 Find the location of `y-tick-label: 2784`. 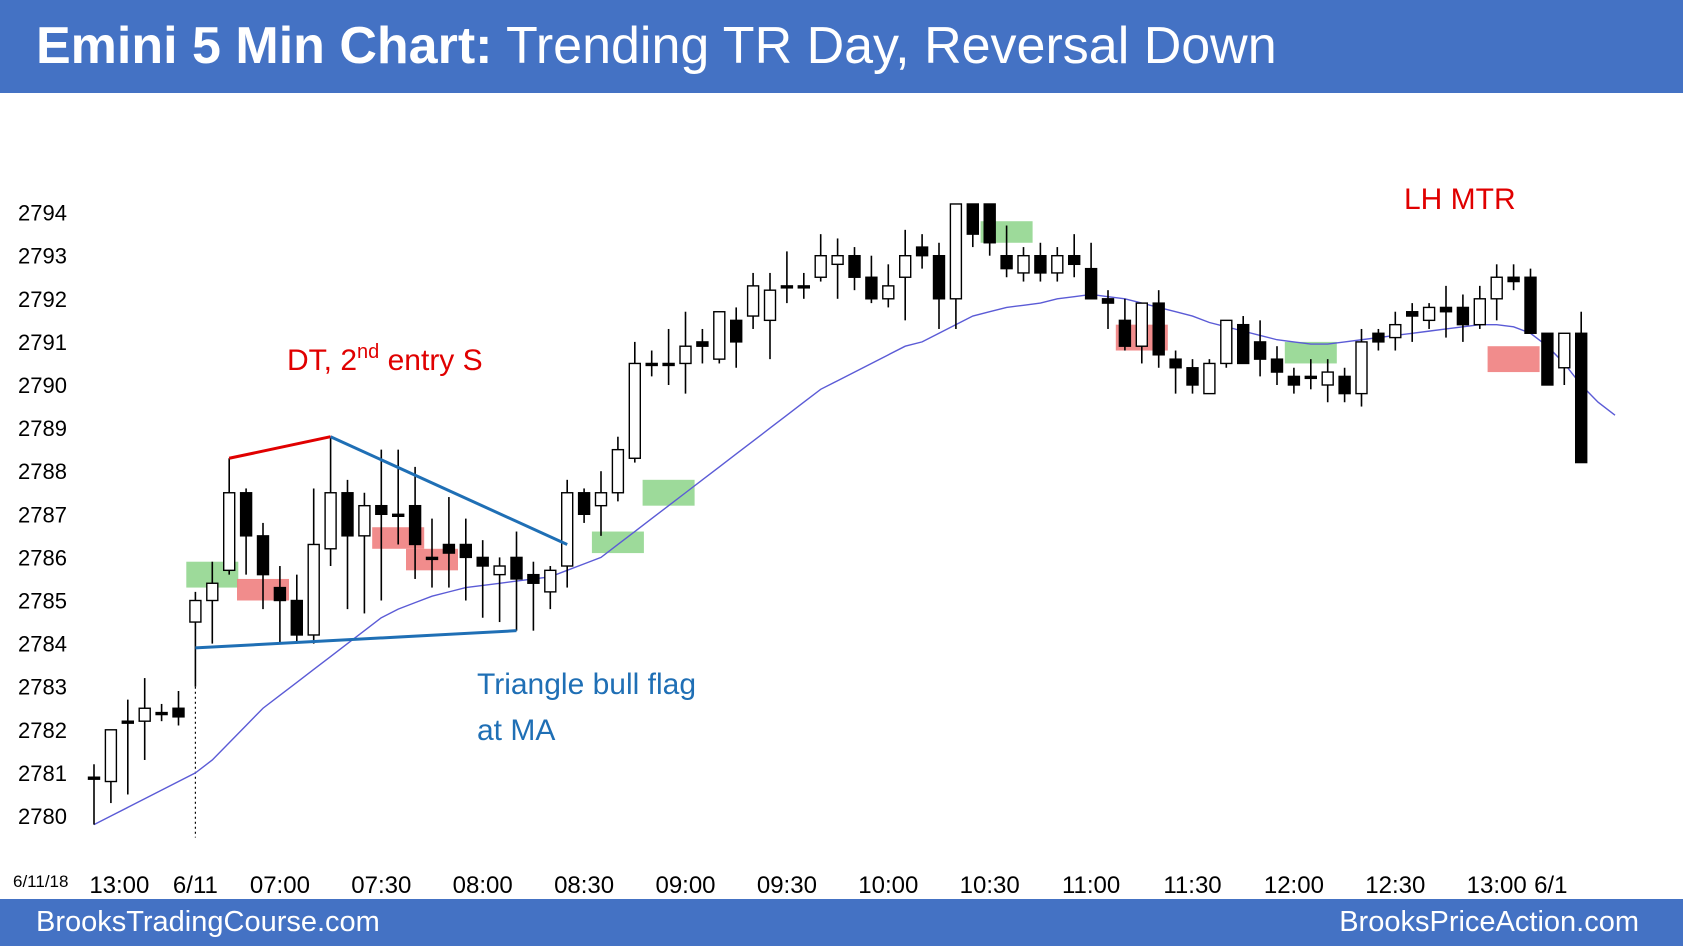

y-tick-label: 2784 is located at coordinates (42, 644).